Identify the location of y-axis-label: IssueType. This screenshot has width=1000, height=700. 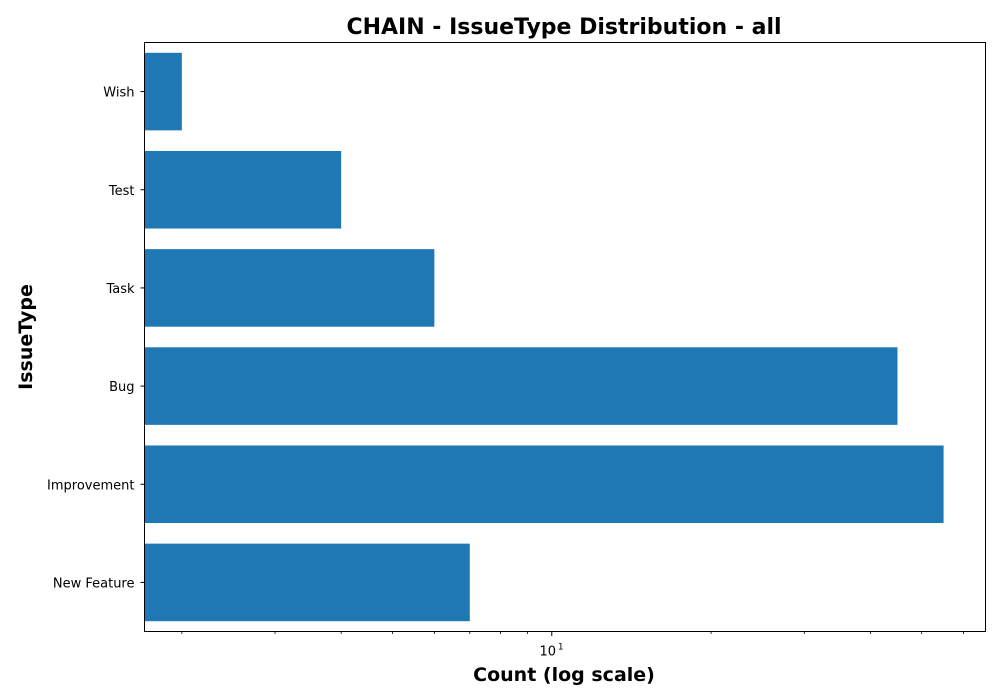
(26, 337).